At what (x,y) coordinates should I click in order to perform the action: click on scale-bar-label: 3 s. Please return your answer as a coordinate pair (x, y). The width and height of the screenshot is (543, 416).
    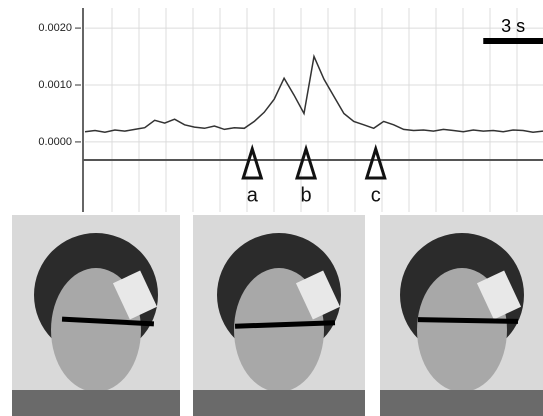
    Looking at the image, I should click on (513, 26).